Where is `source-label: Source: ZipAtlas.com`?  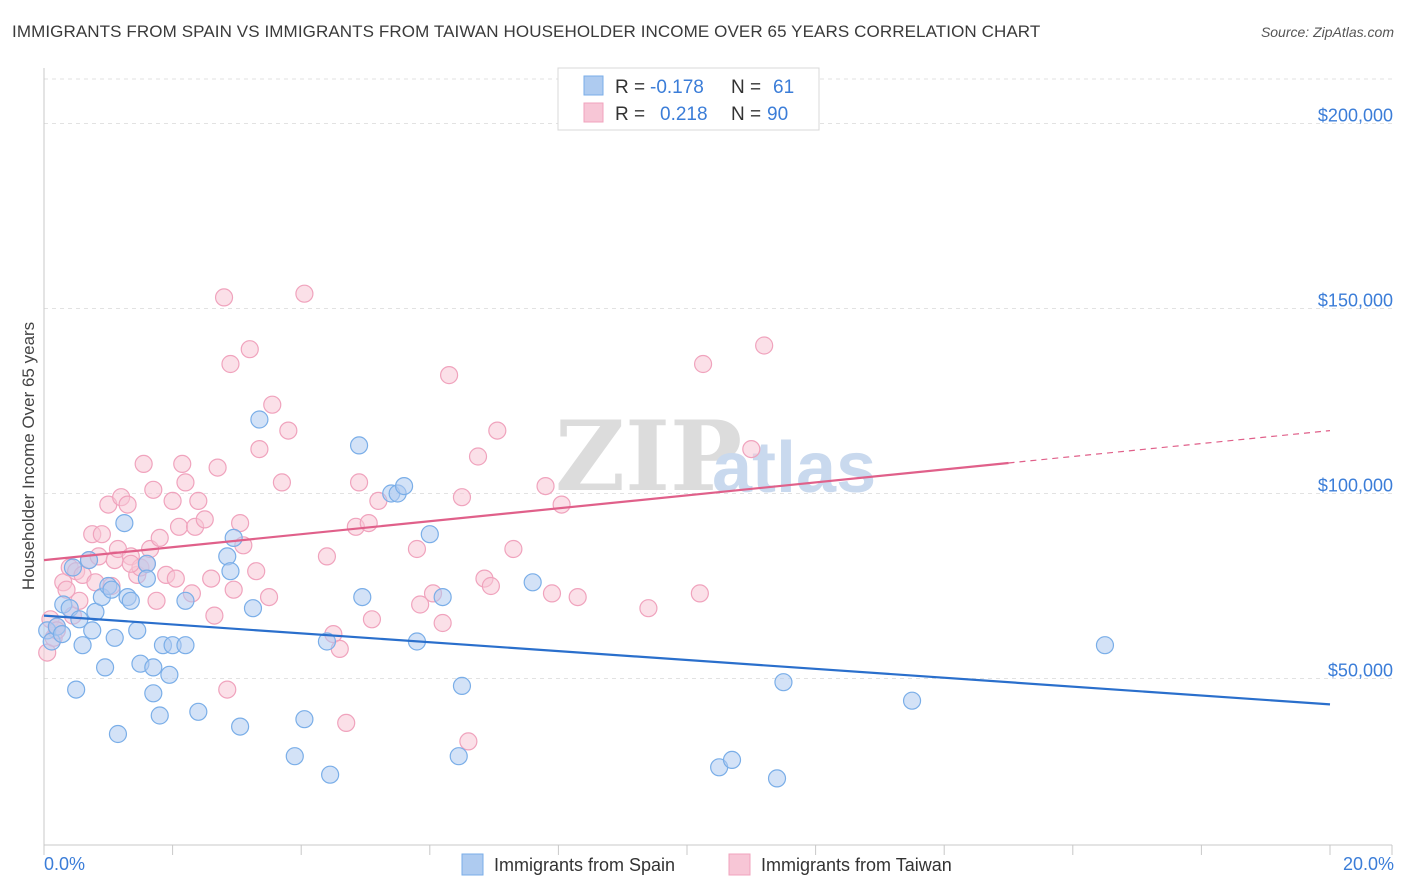
source-label: Source: ZipAtlas.com is located at coordinates (1327, 32).